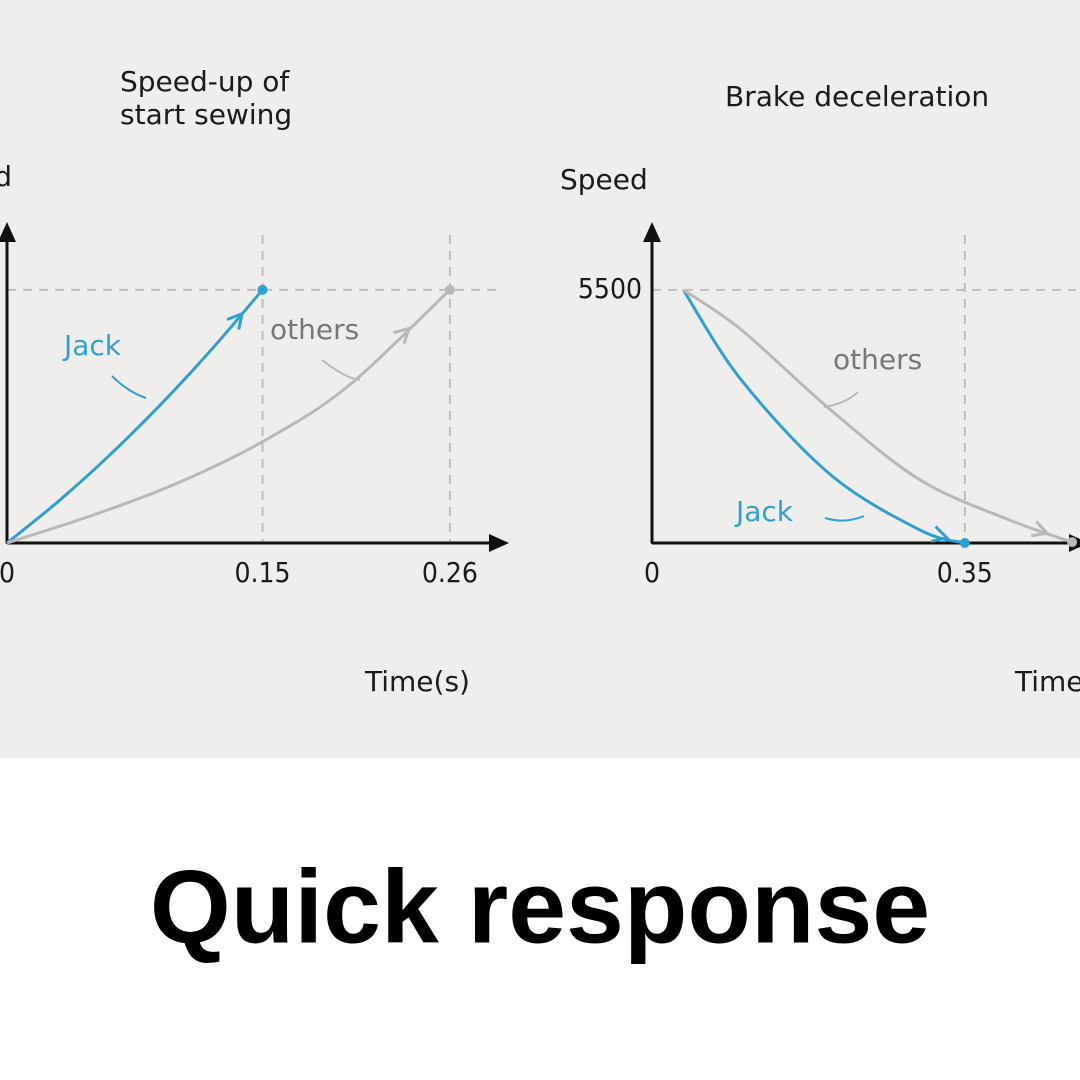 The width and height of the screenshot is (1080, 1080). Describe the element at coordinates (965, 572) in the screenshot. I see `x-tick-label: 0.35` at that location.